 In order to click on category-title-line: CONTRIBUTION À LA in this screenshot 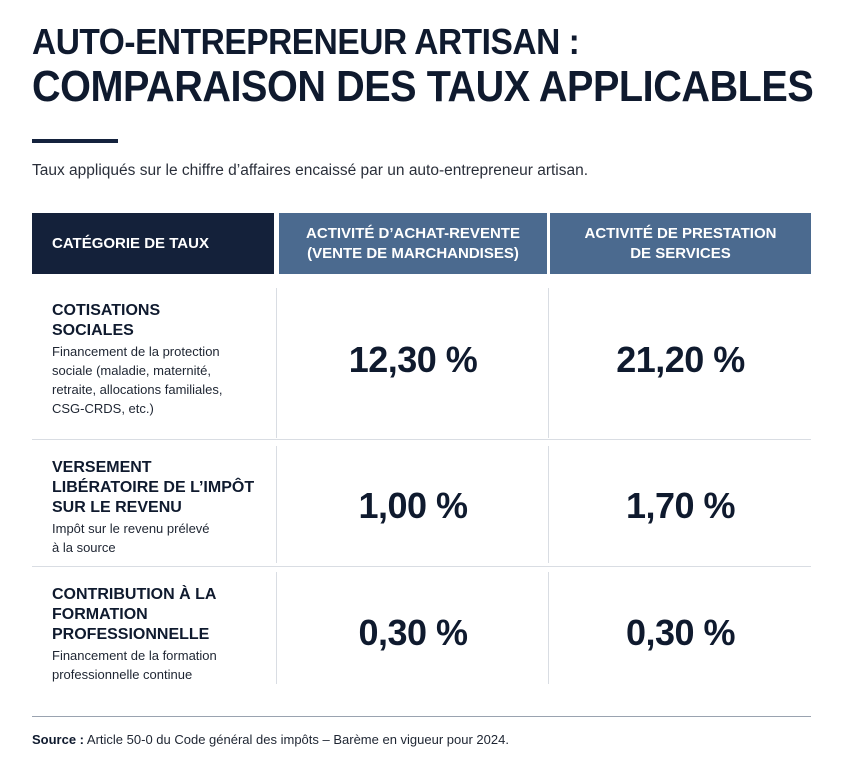, I will do `click(134, 594)`.